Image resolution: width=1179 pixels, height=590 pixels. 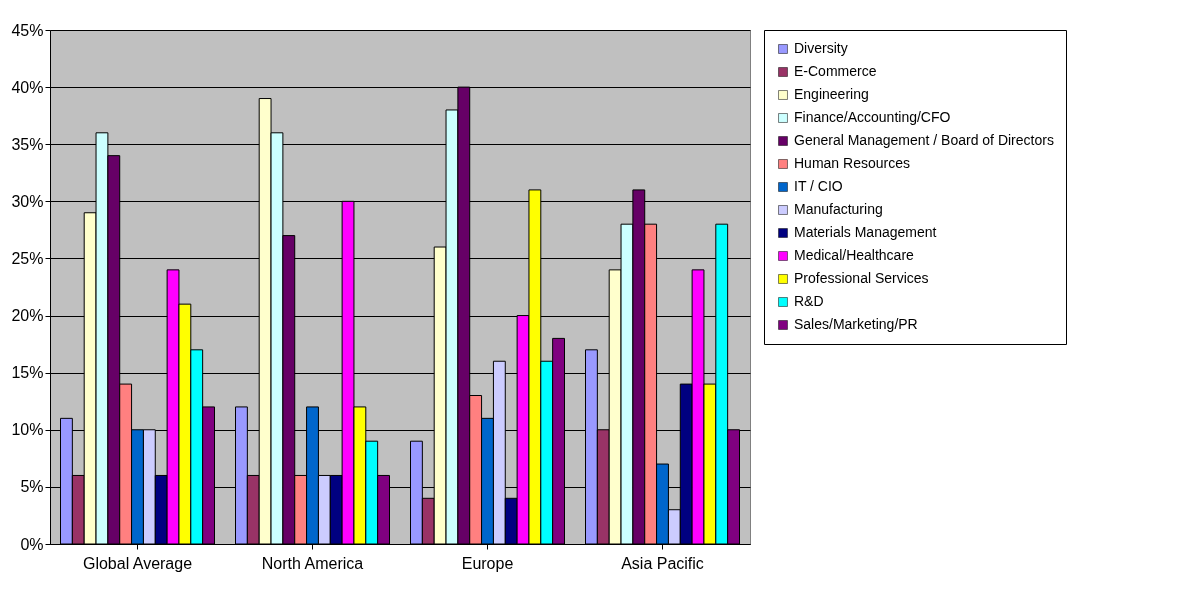 I want to click on y-tick-label: 0%, so click(x=32, y=544).